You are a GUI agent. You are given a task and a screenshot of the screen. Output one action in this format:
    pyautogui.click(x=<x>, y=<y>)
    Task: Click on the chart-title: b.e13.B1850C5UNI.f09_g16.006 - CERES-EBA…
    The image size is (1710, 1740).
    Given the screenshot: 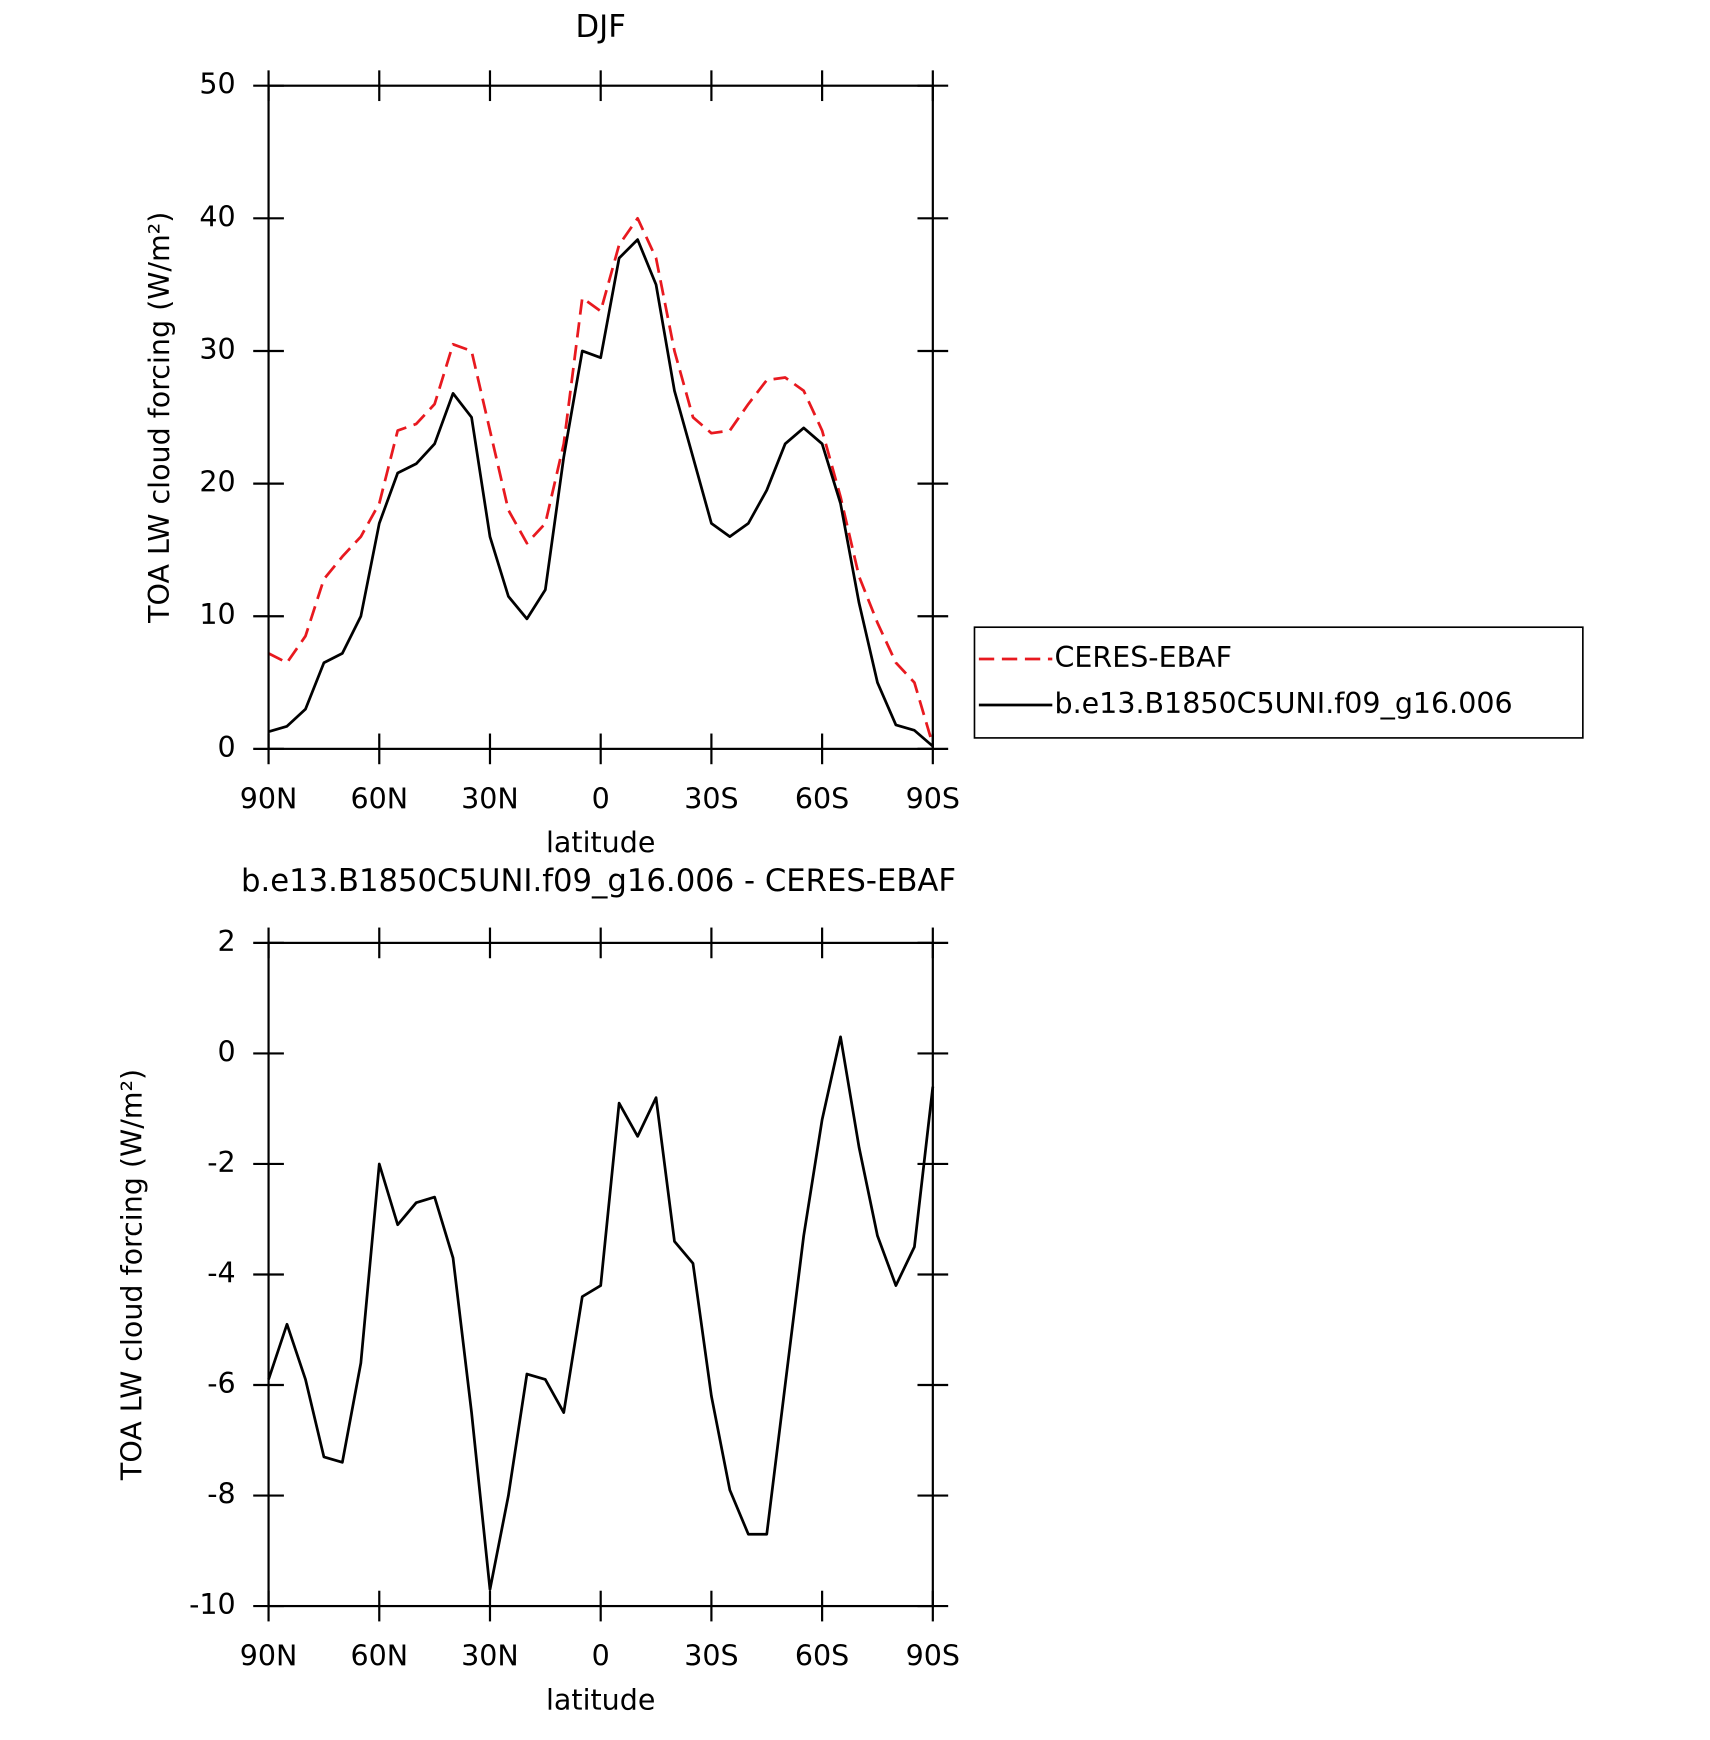 What is the action you would take?
    pyautogui.click(x=598, y=881)
    